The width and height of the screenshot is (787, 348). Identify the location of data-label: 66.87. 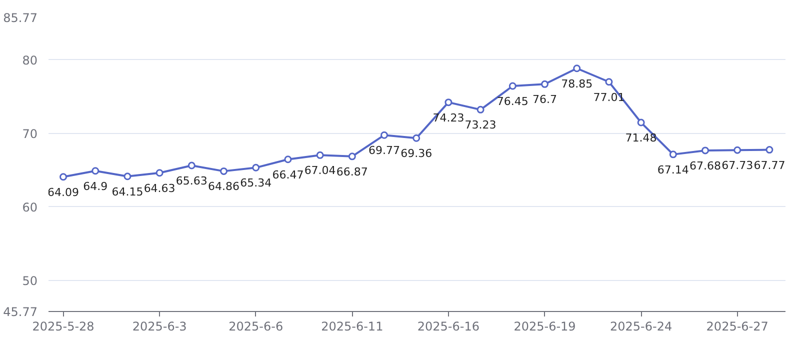
(352, 171).